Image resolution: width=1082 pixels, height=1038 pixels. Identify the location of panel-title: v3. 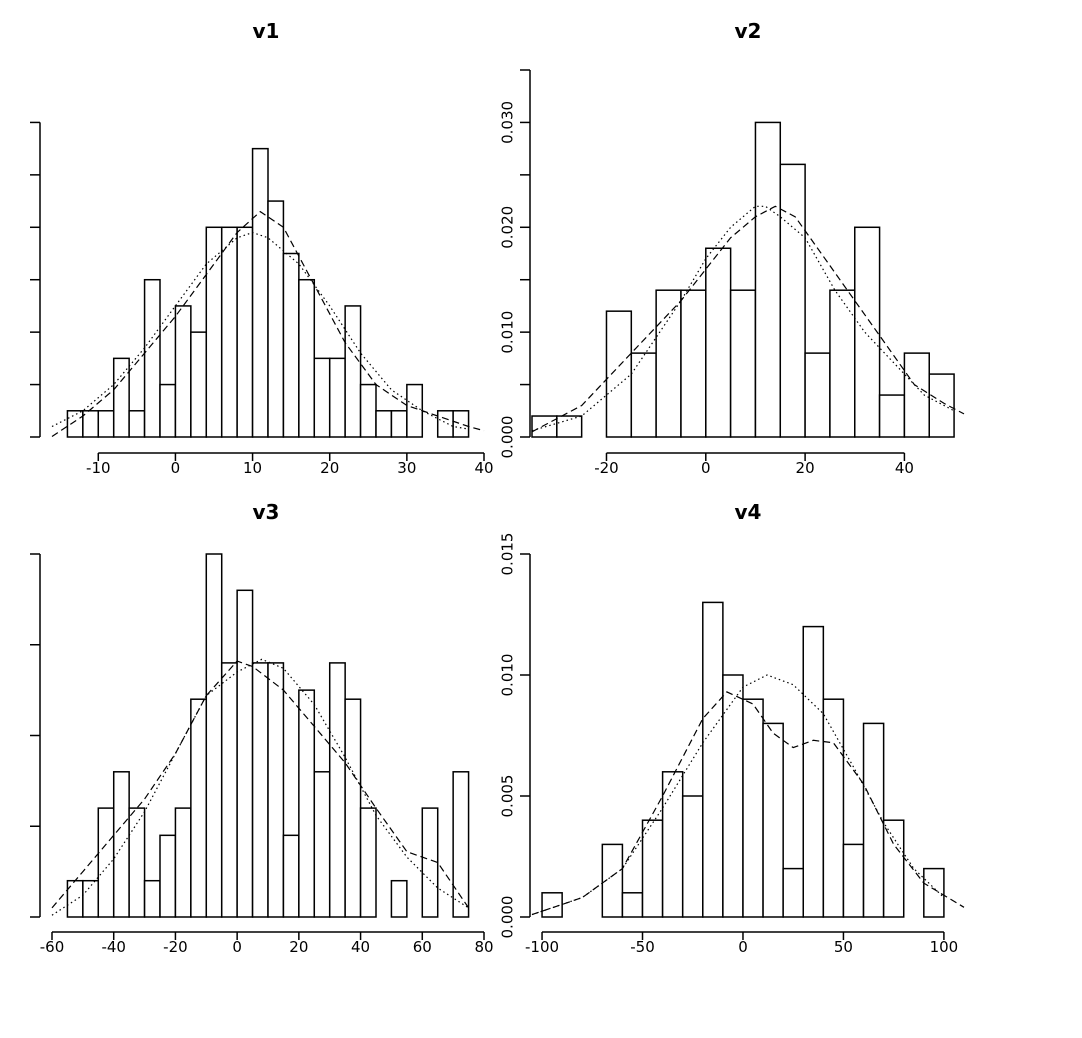
(266, 512).